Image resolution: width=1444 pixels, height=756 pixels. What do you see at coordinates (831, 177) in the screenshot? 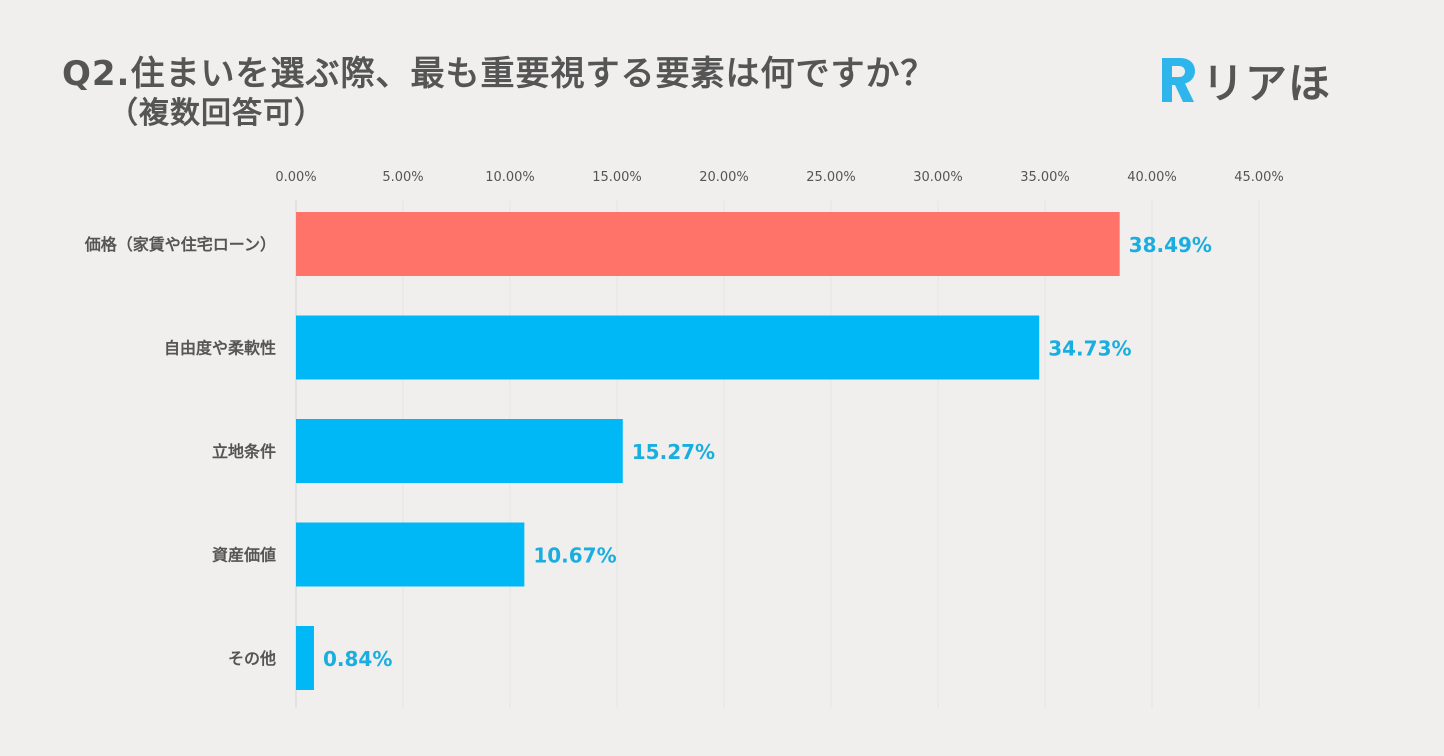
I see `x-tick-label: 25.00%` at bounding box center [831, 177].